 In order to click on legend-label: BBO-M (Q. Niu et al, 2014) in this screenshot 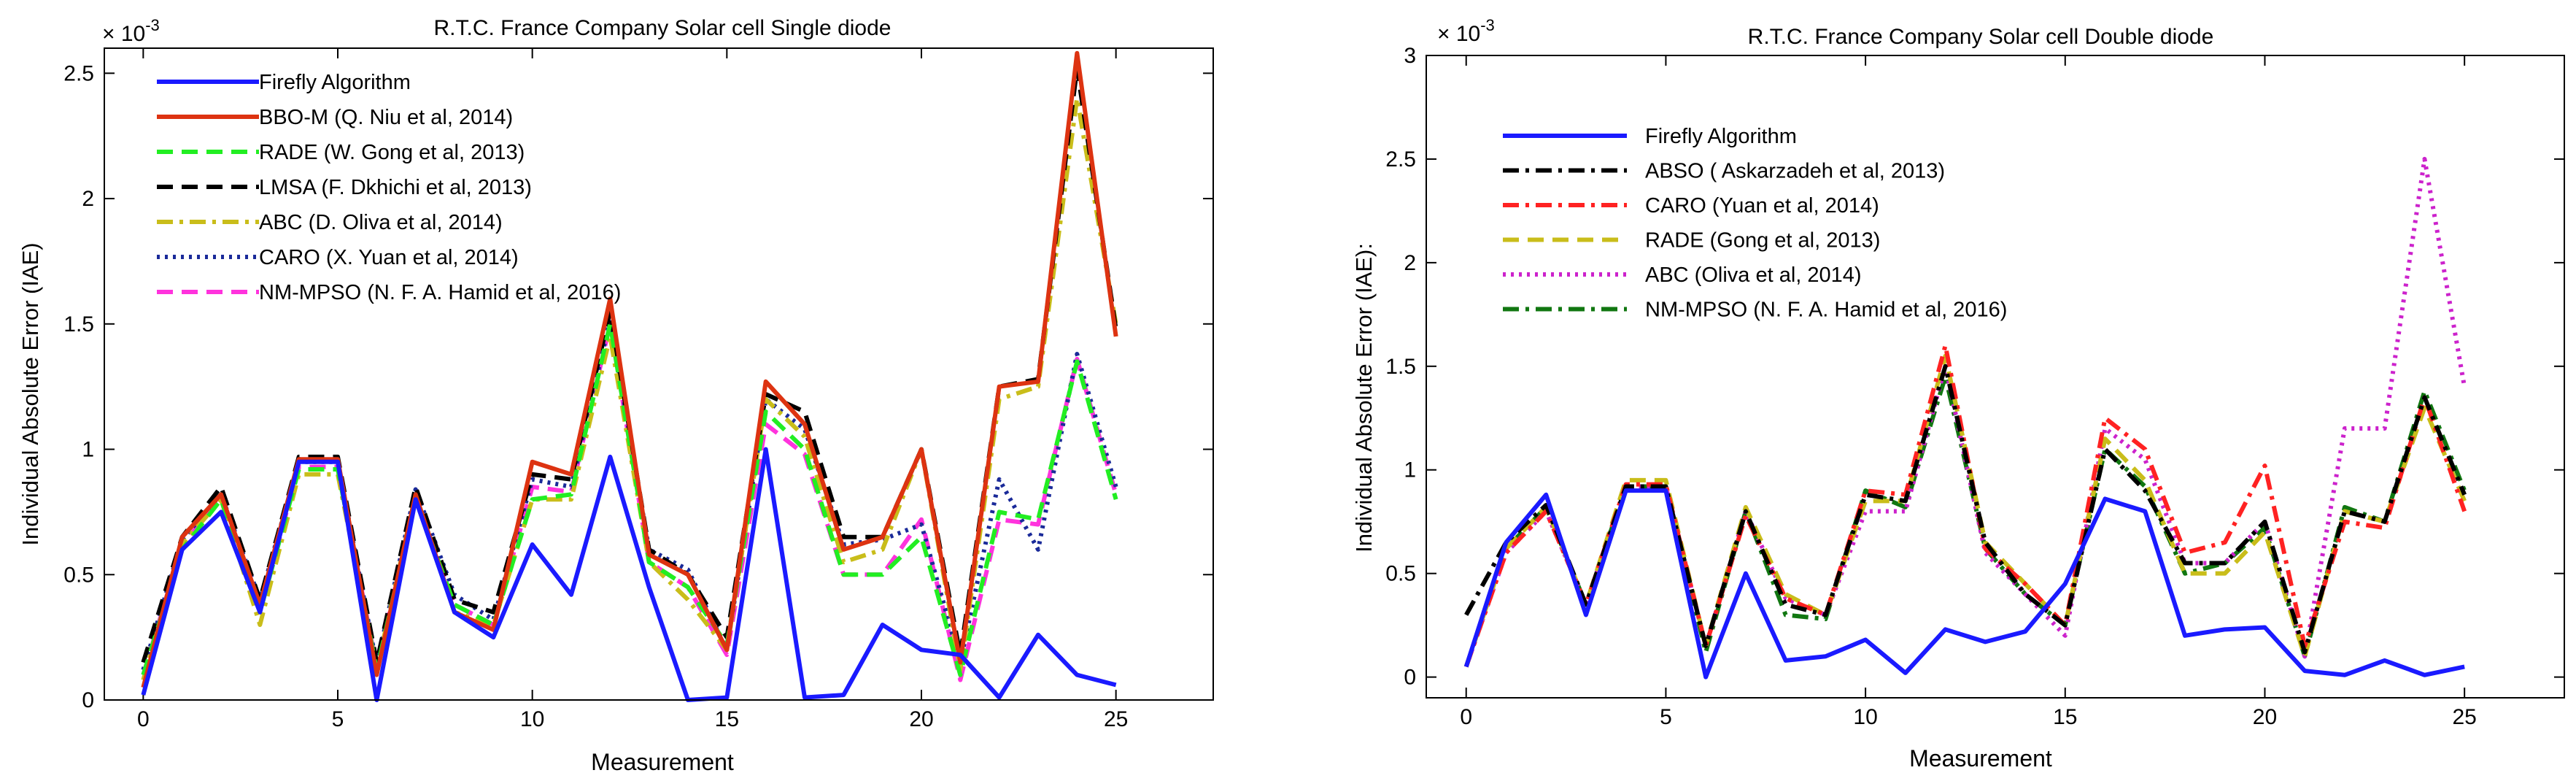, I will do `click(386, 117)`.